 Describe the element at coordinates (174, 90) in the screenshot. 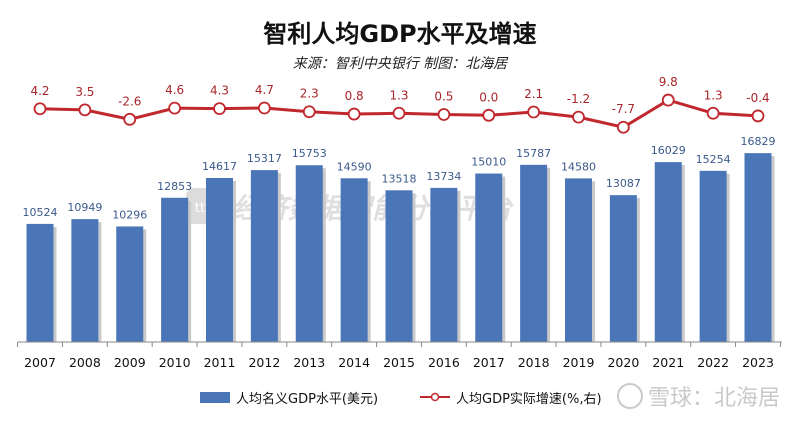

I see `growth-label: 4.6` at that location.